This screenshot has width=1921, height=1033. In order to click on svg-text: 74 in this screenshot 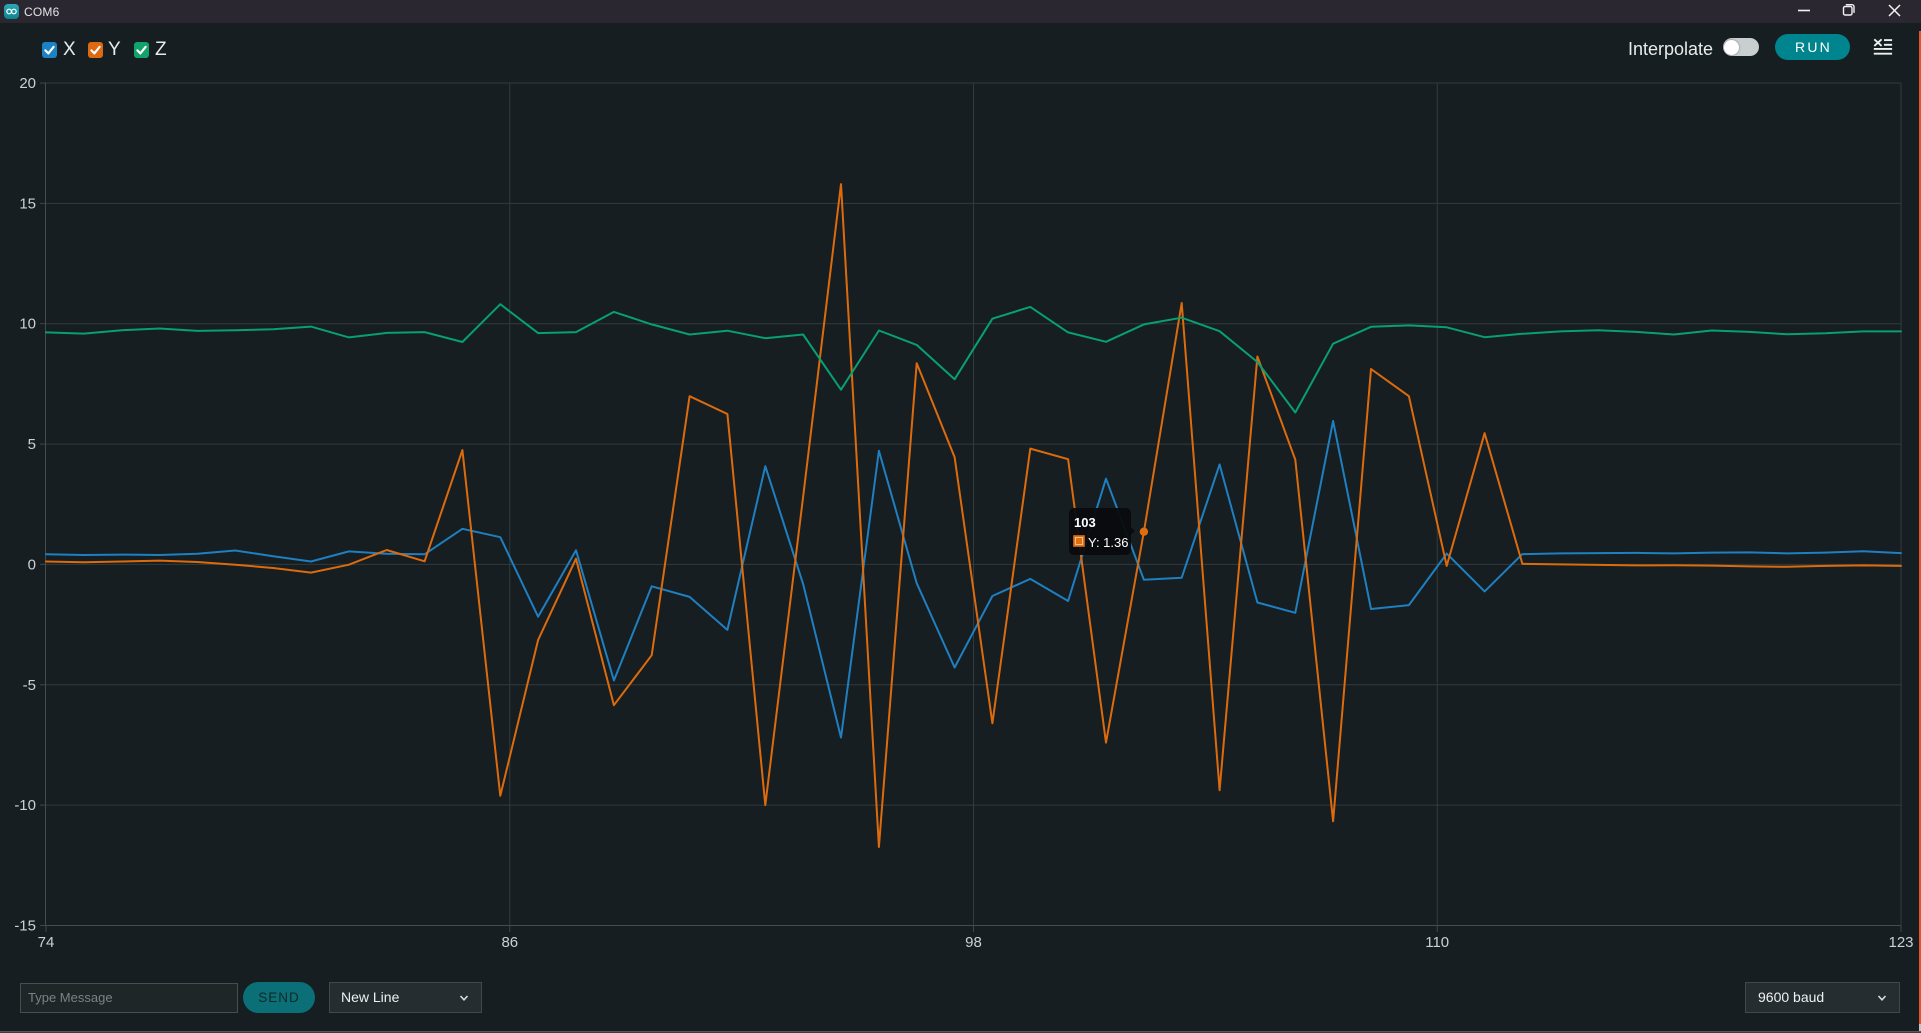, I will do `click(46, 942)`.